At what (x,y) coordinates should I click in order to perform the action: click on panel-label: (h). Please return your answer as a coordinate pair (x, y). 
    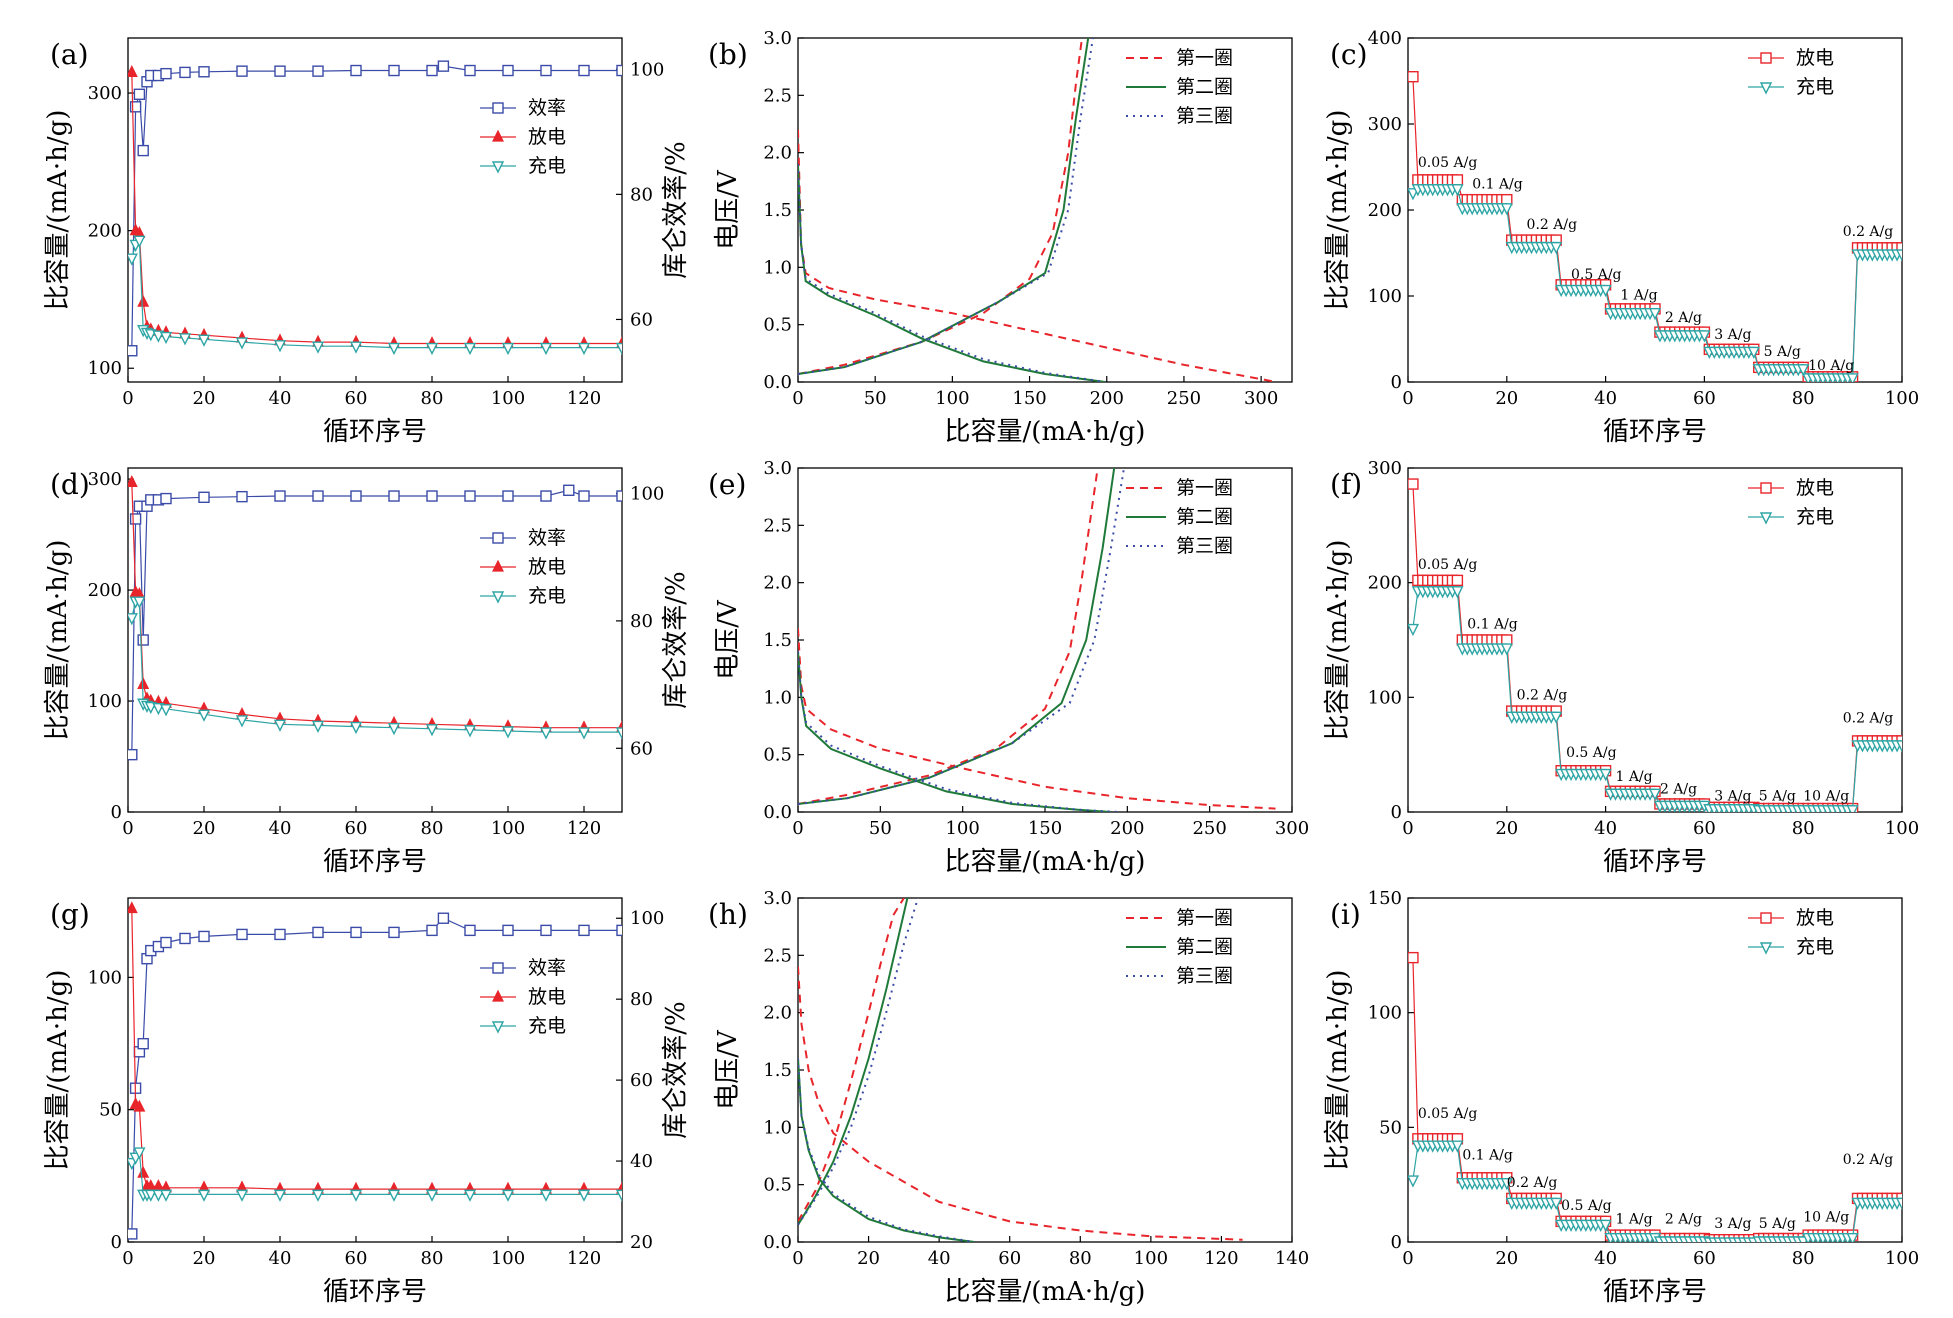
    Looking at the image, I should click on (728, 914).